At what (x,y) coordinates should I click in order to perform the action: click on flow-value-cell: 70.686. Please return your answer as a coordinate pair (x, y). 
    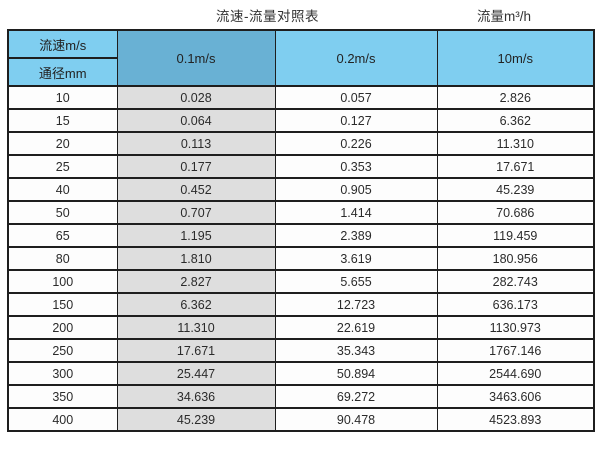
    Looking at the image, I should click on (515, 212).